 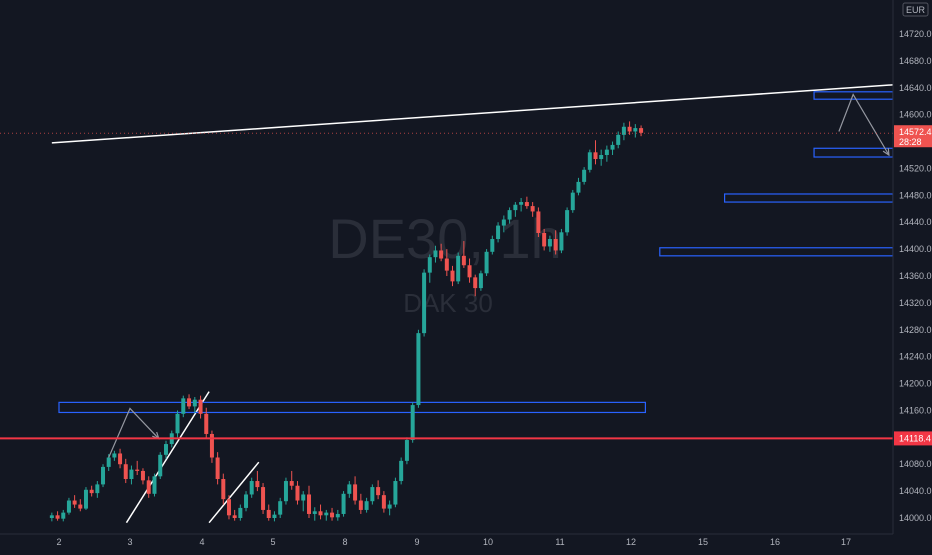 I want to click on currency-badge: EUR, so click(x=915, y=9).